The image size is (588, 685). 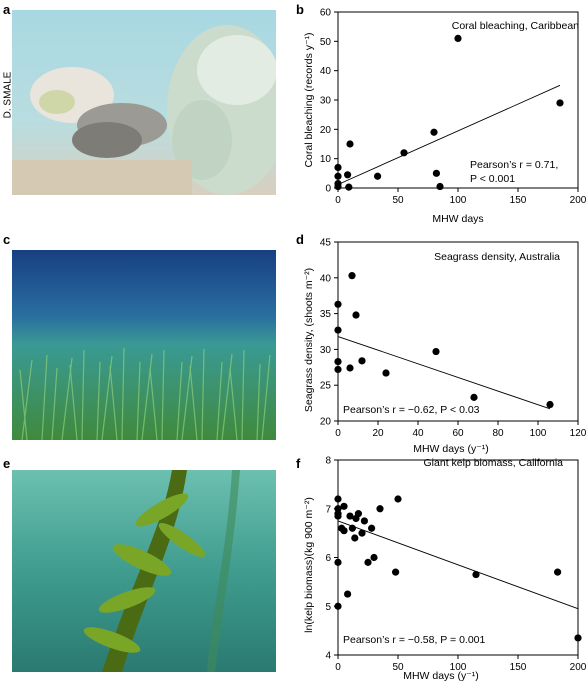 What do you see at coordinates (326, 386) in the screenshot?
I see `y-tick-label: 25` at bounding box center [326, 386].